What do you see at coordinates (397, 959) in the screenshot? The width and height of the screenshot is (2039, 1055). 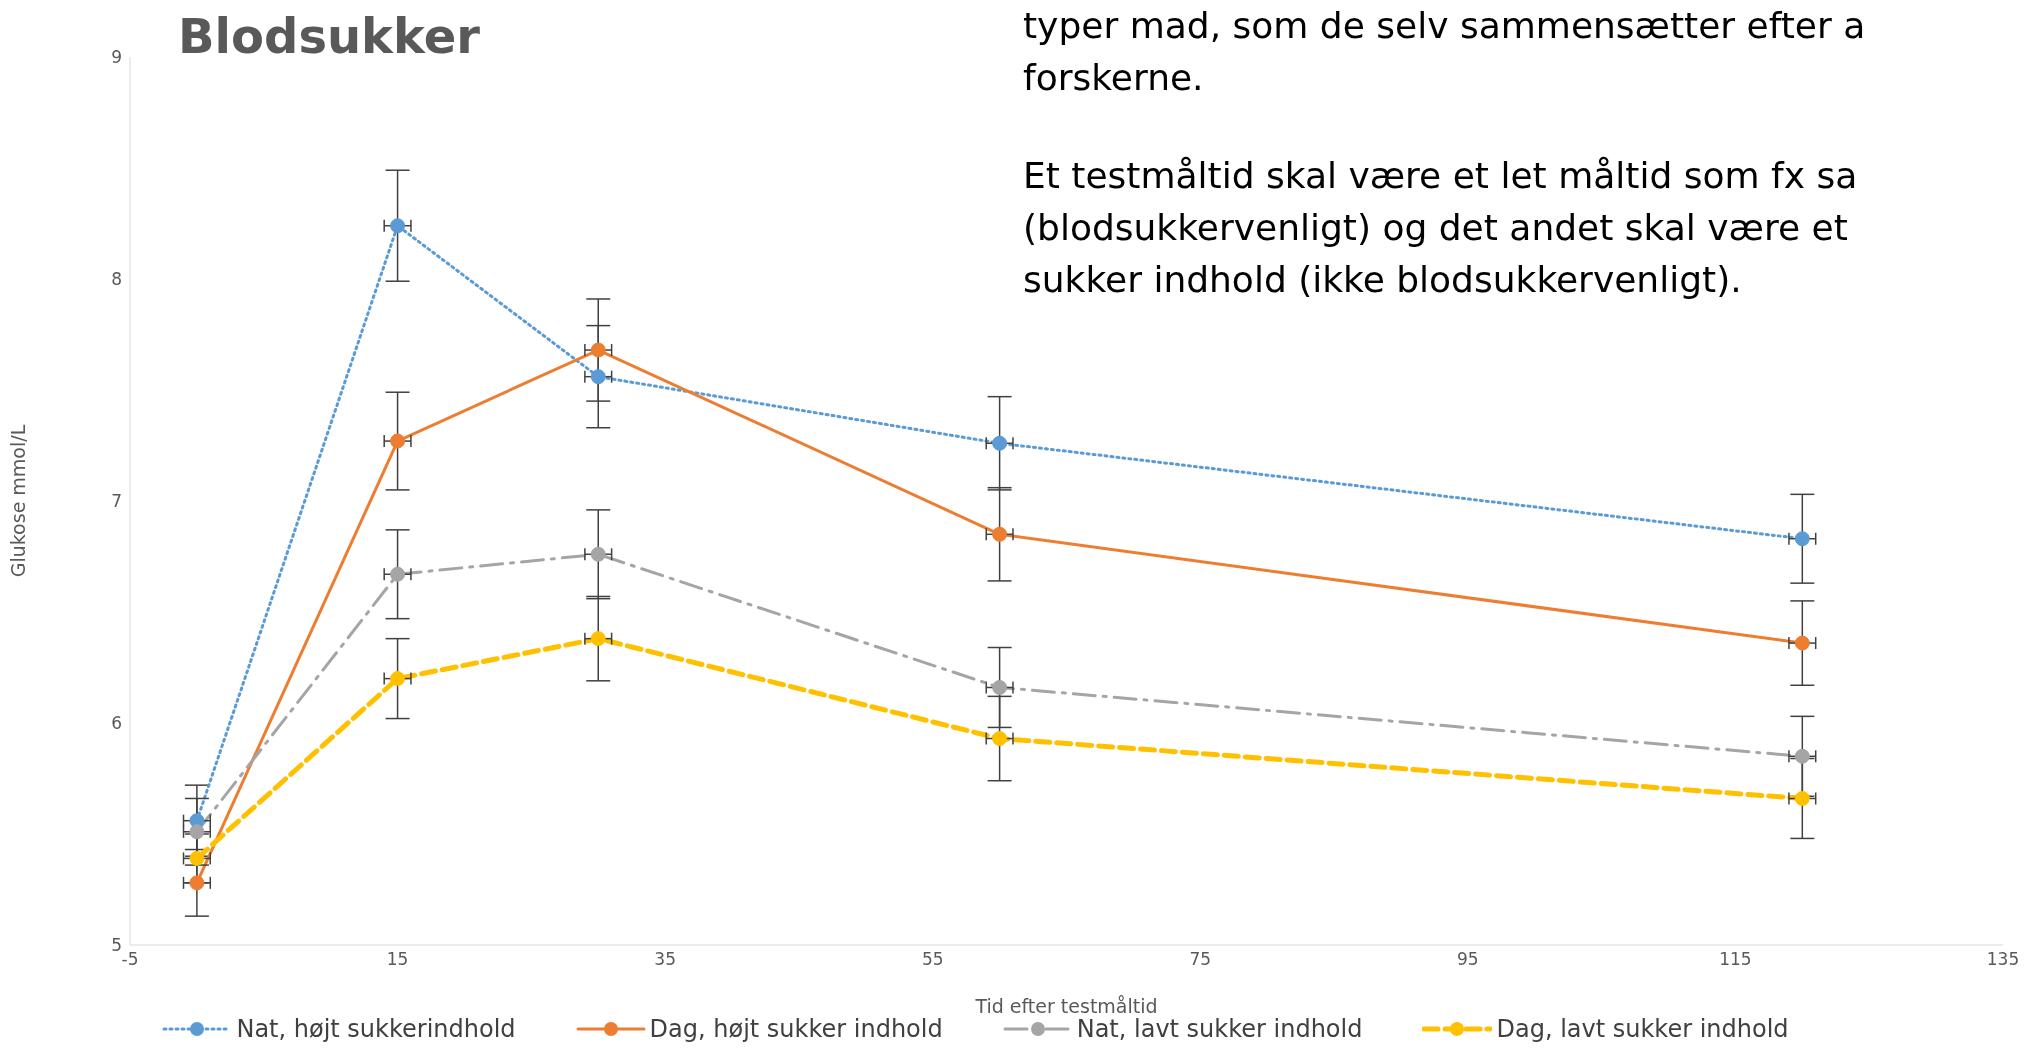 I see `x-tick-label: 15` at bounding box center [397, 959].